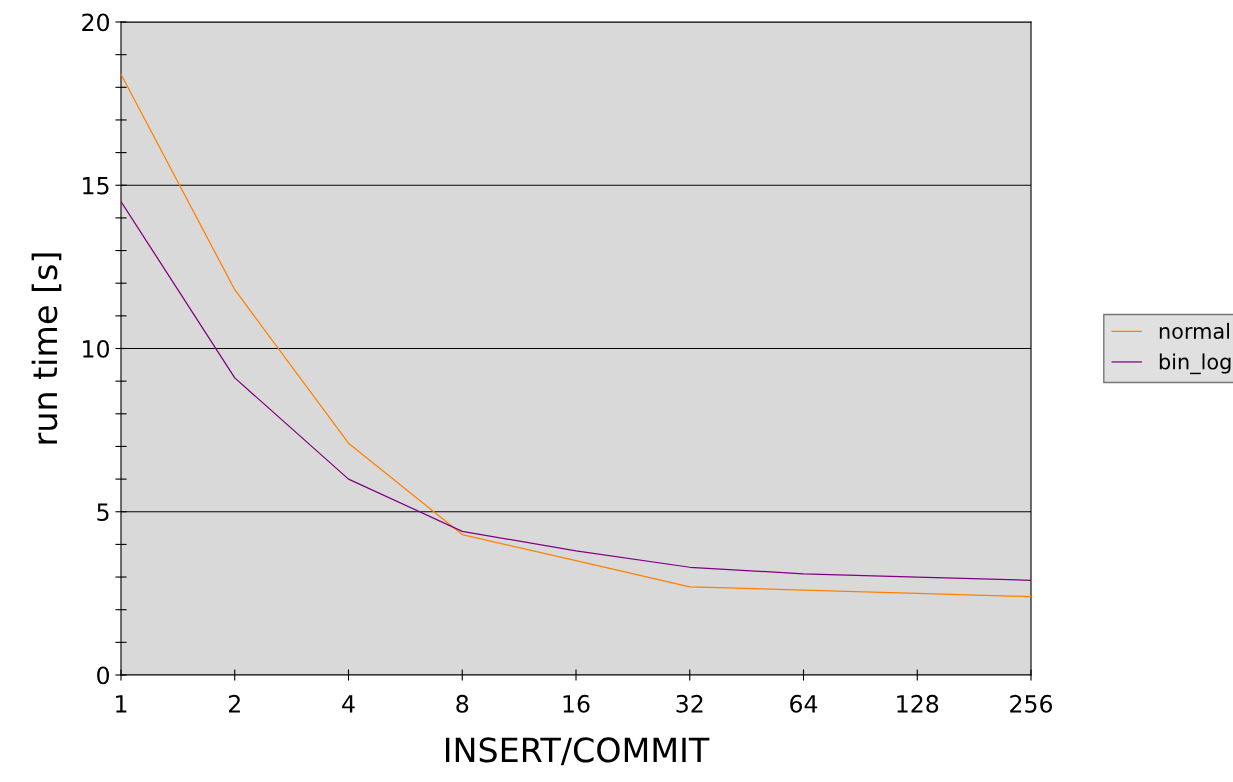  I want to click on y-tick-label: 5, so click(103, 512).